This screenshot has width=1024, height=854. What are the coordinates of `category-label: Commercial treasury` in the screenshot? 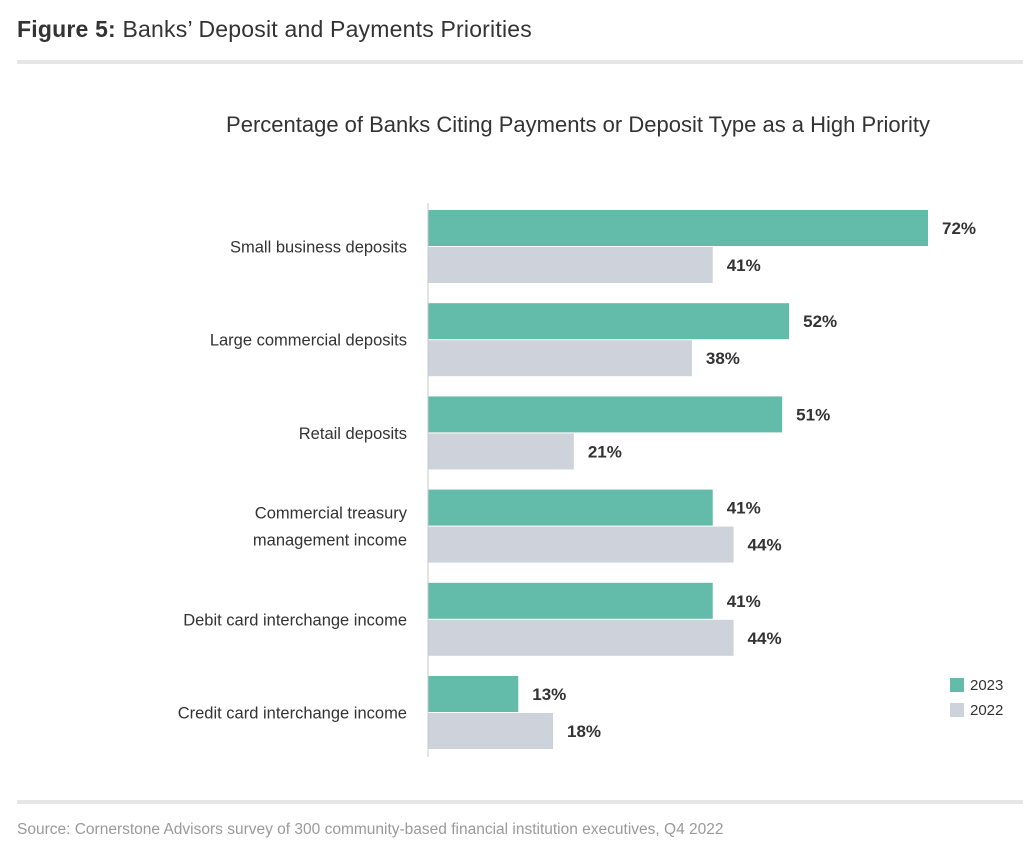 It's located at (331, 514).